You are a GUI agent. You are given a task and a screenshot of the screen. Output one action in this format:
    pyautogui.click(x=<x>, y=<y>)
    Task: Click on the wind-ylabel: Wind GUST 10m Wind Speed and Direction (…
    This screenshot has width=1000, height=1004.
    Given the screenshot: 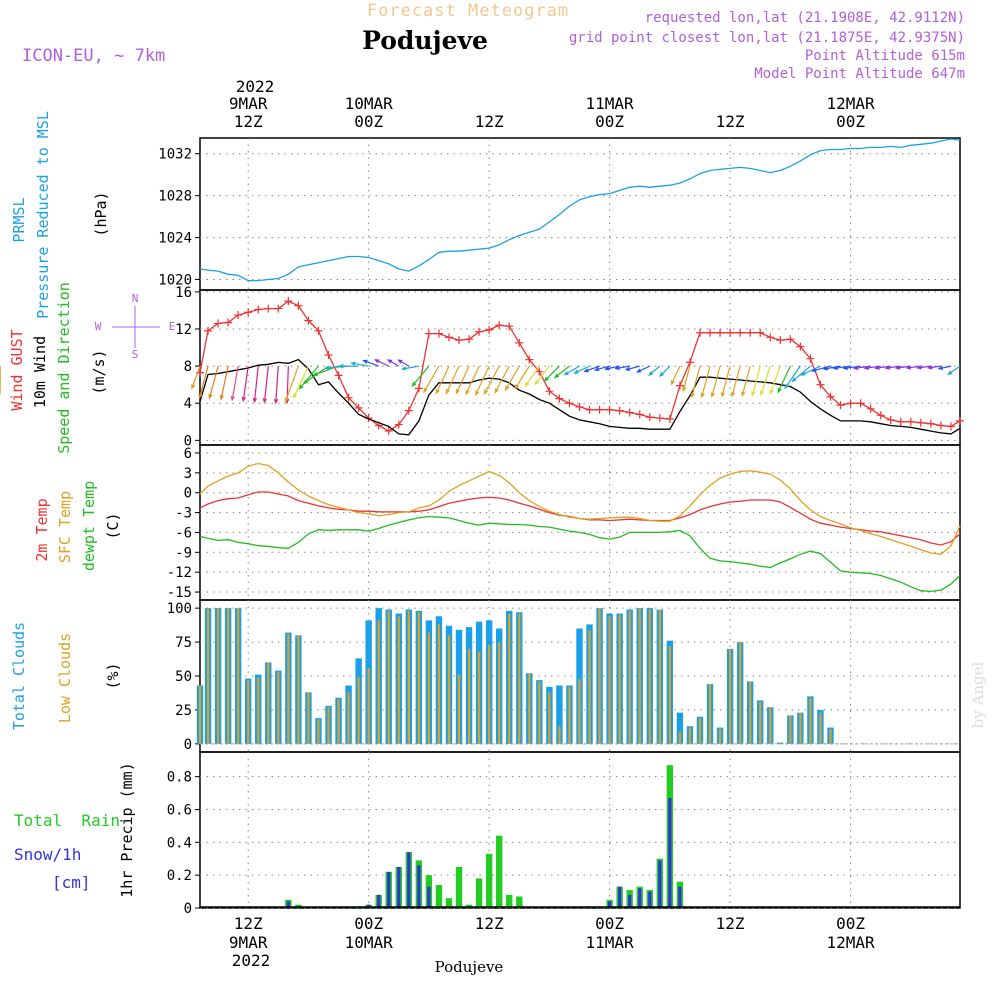 What is the action you would take?
    pyautogui.click(x=91, y=368)
    